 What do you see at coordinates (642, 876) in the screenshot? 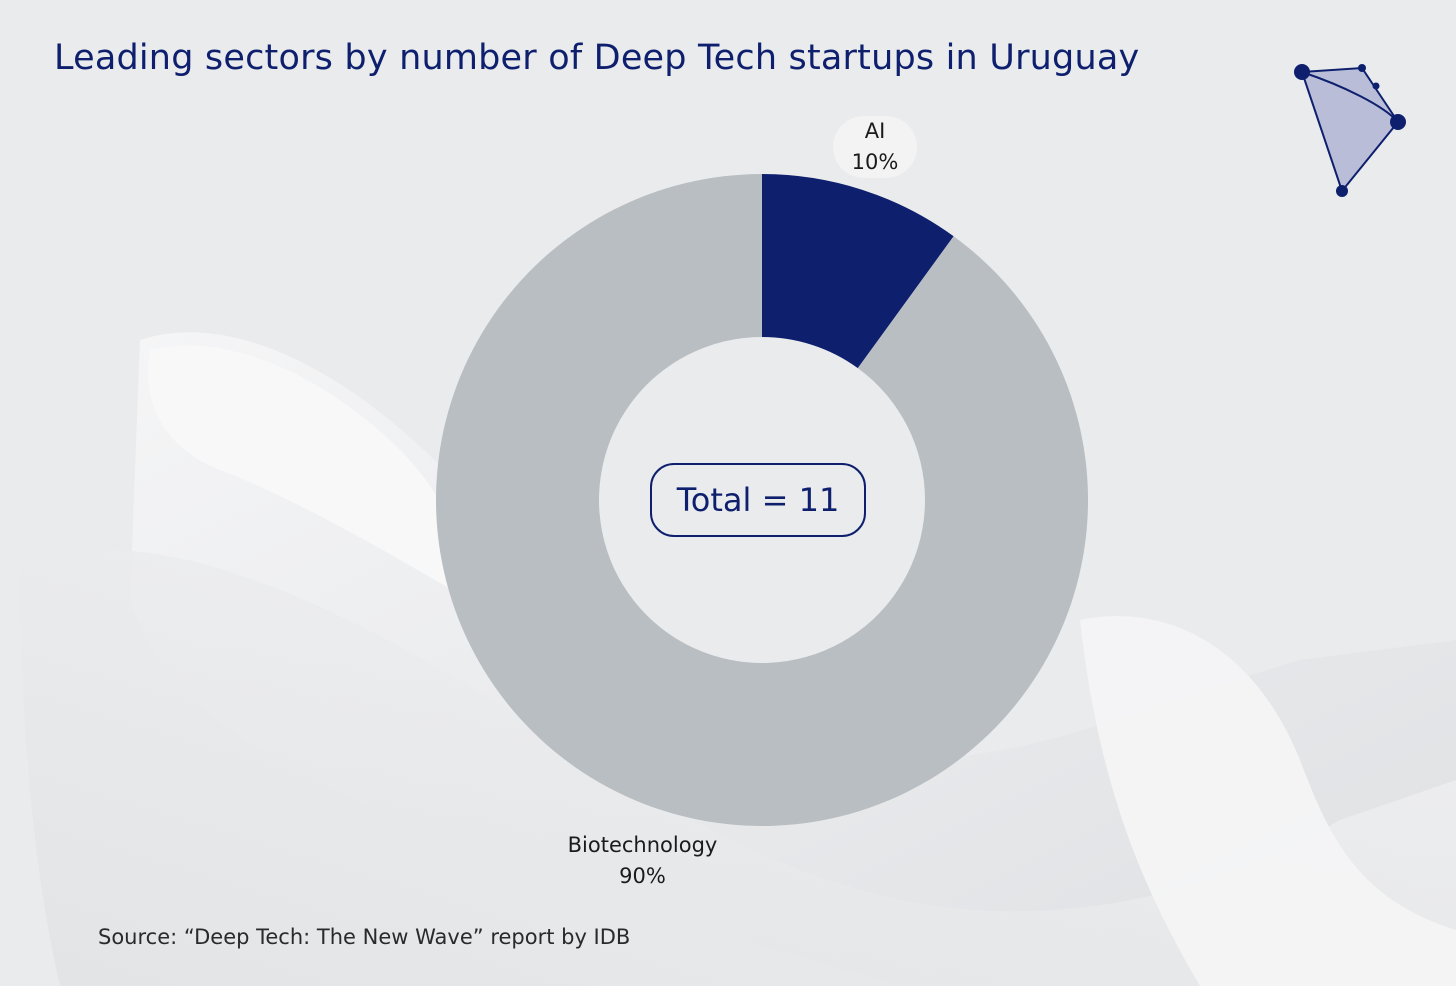
I see `biotechnology-value-label: 90%` at bounding box center [642, 876].